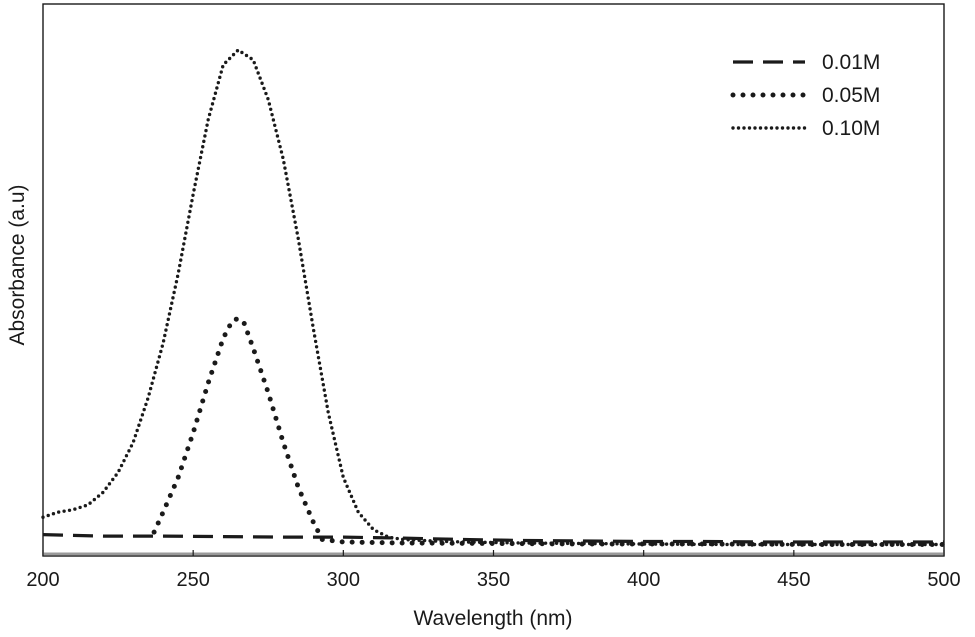 Image resolution: width=975 pixels, height=637 pixels. What do you see at coordinates (192, 580) in the screenshot?
I see `x-tick-label: 250` at bounding box center [192, 580].